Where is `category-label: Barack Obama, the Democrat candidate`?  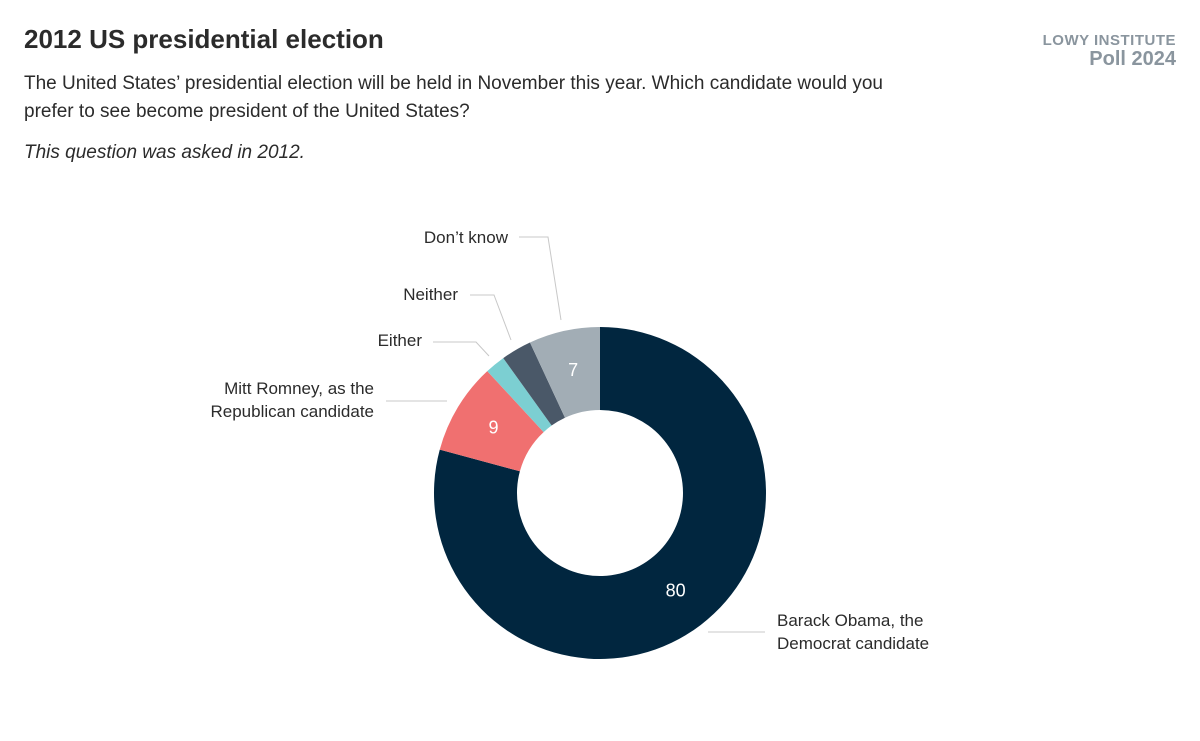
category-label: Barack Obama, the Democrat candidate is located at coordinates (853, 632).